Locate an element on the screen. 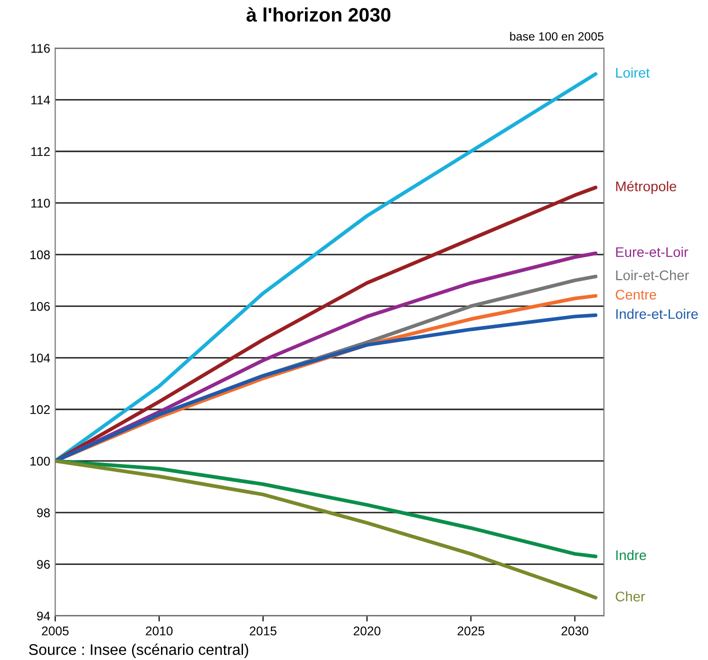 This screenshot has height=660, width=708. x-tick-label: 2020 is located at coordinates (367, 631).